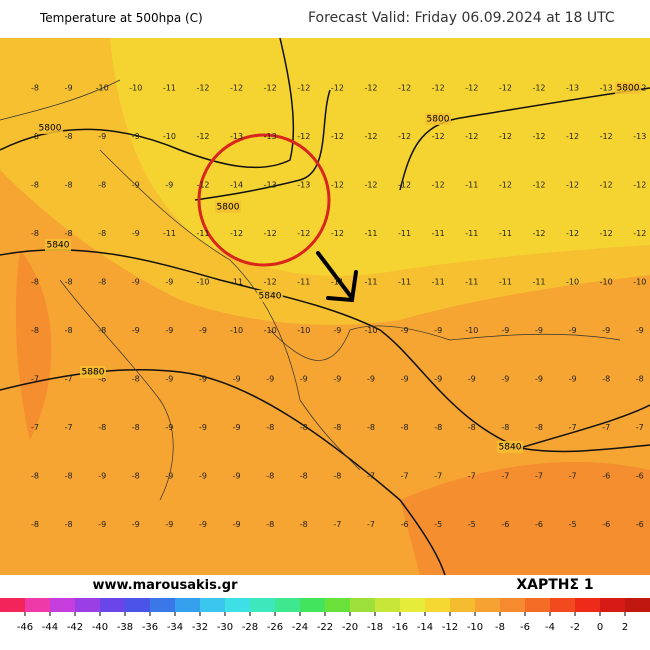  What do you see at coordinates (175, 627) in the screenshot?
I see `colorbar-label: -34` at bounding box center [175, 627].